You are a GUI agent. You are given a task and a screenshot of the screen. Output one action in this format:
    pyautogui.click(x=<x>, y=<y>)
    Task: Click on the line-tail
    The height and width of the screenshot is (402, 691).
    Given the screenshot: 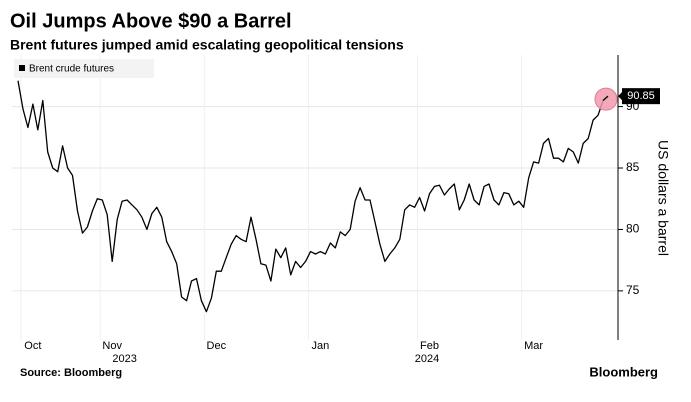 What is the action you would take?
    pyautogui.click(x=605, y=98)
    